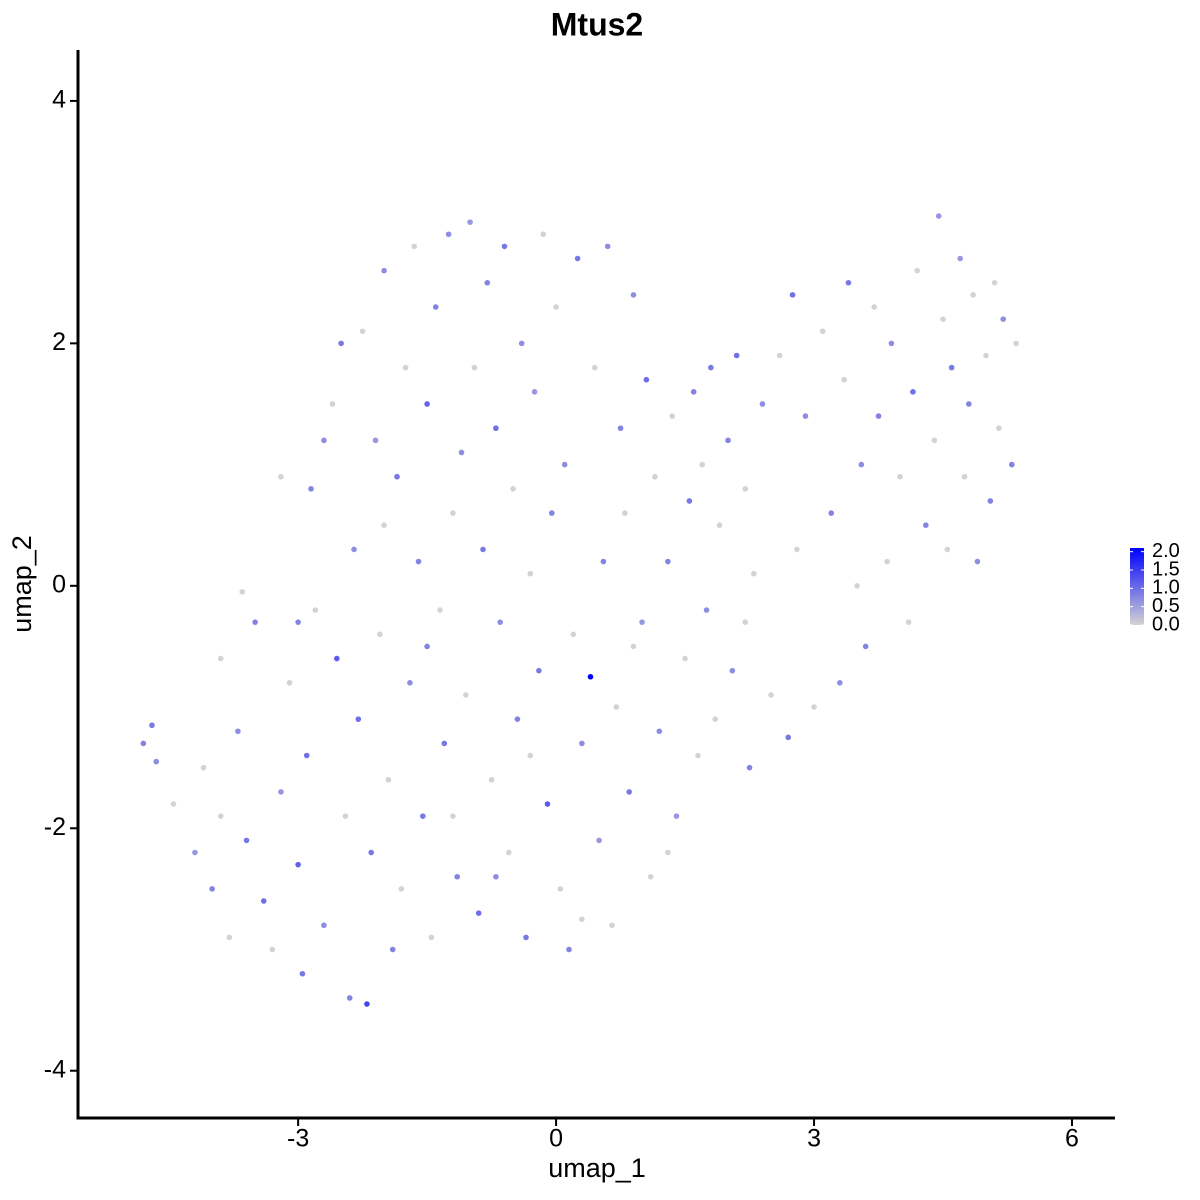 This screenshot has width=1200, height=1200. I want to click on y-tick-label: 2, so click(59, 342).